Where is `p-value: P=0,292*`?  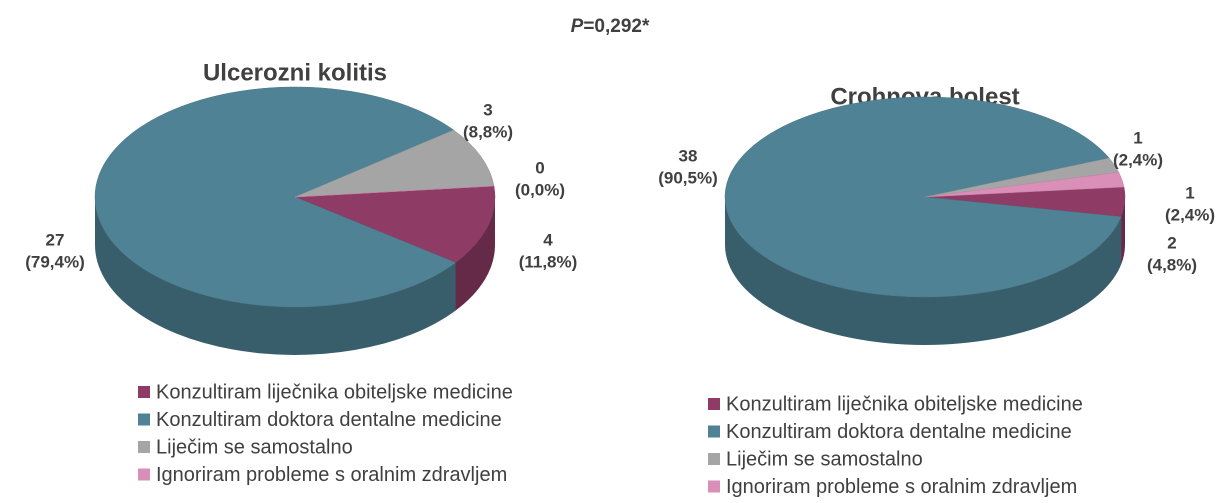 p-value: P=0,292* is located at coordinates (610, 26).